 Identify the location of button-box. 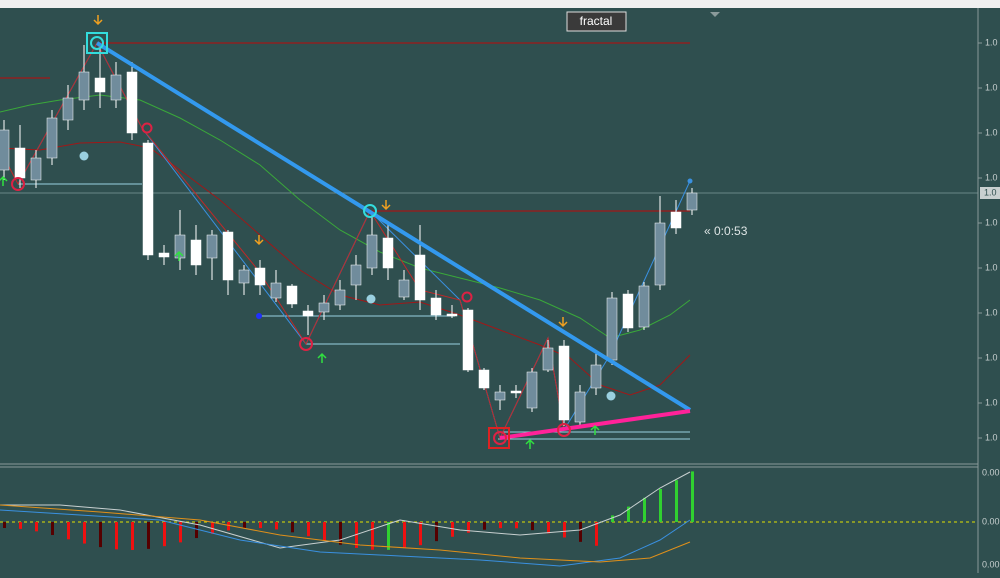
(596, 21).